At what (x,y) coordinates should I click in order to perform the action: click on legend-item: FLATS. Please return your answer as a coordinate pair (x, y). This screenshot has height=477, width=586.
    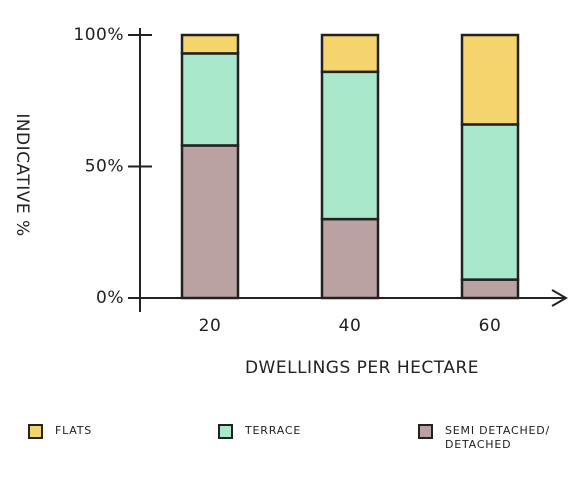
    Looking at the image, I should click on (60, 431).